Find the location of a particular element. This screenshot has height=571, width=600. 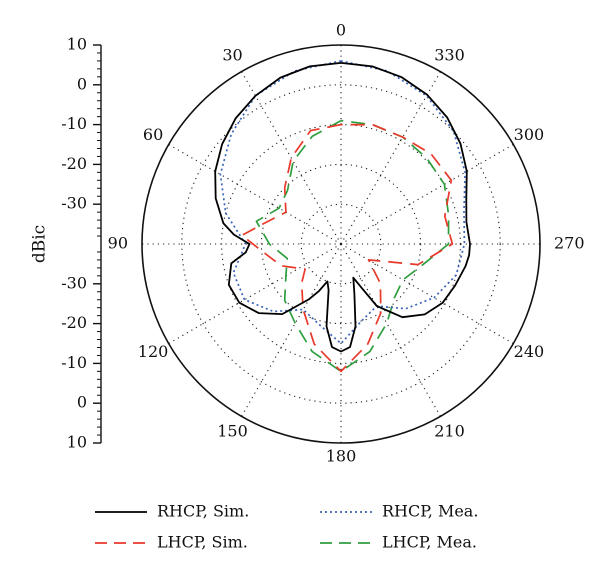

angle-label: 300 is located at coordinates (529, 134).